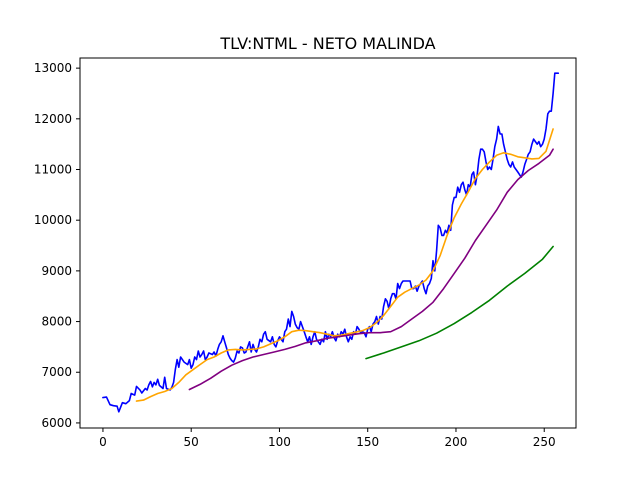 The height and width of the screenshot is (480, 640). I want to click on chart-title: TLV:NTML - NETO MALINDA, so click(327, 43).